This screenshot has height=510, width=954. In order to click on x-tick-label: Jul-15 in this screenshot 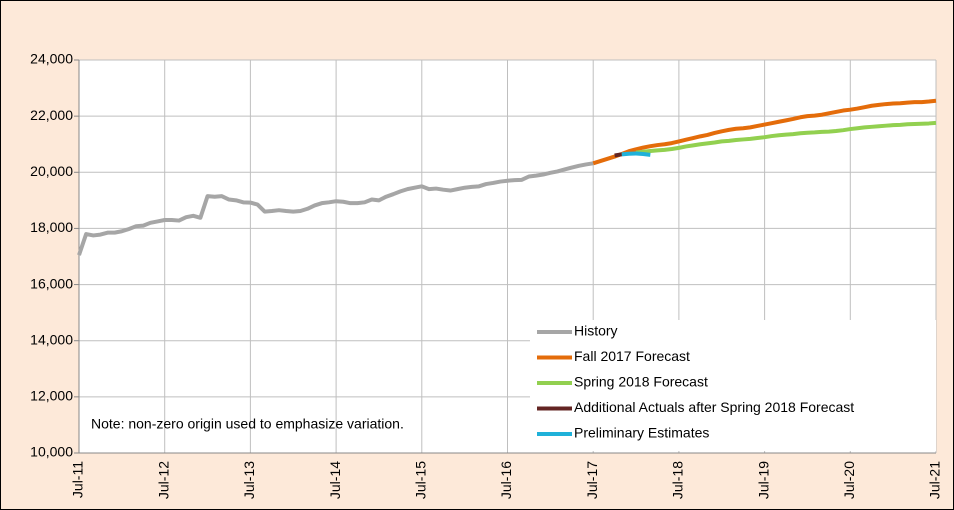, I will do `click(421, 480)`.